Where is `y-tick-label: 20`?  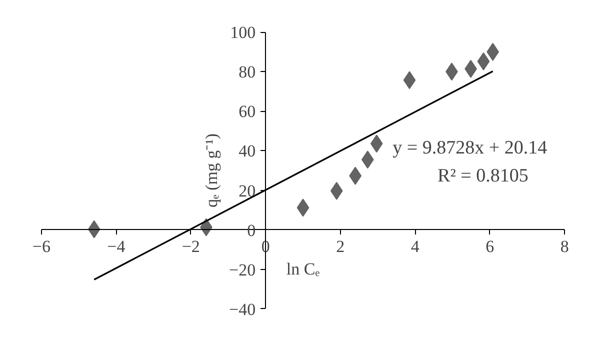 y-tick-label: 20 is located at coordinates (247, 190).